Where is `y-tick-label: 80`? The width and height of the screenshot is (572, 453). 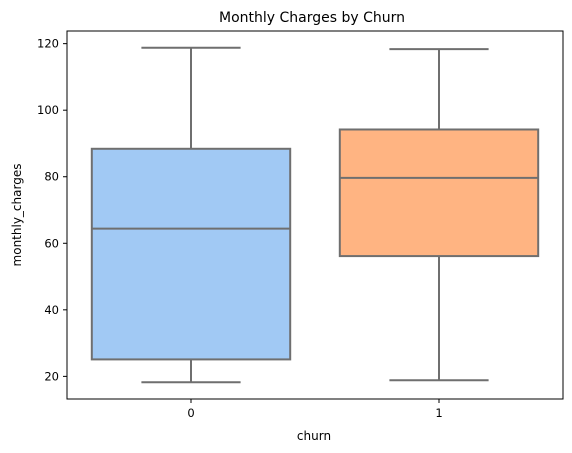
y-tick-label: 80 is located at coordinates (51, 177).